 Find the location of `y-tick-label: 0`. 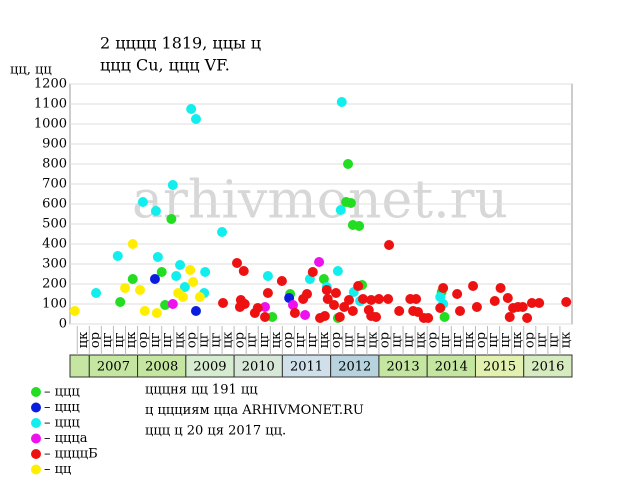

y-tick-label: 0 is located at coordinates (63, 324).